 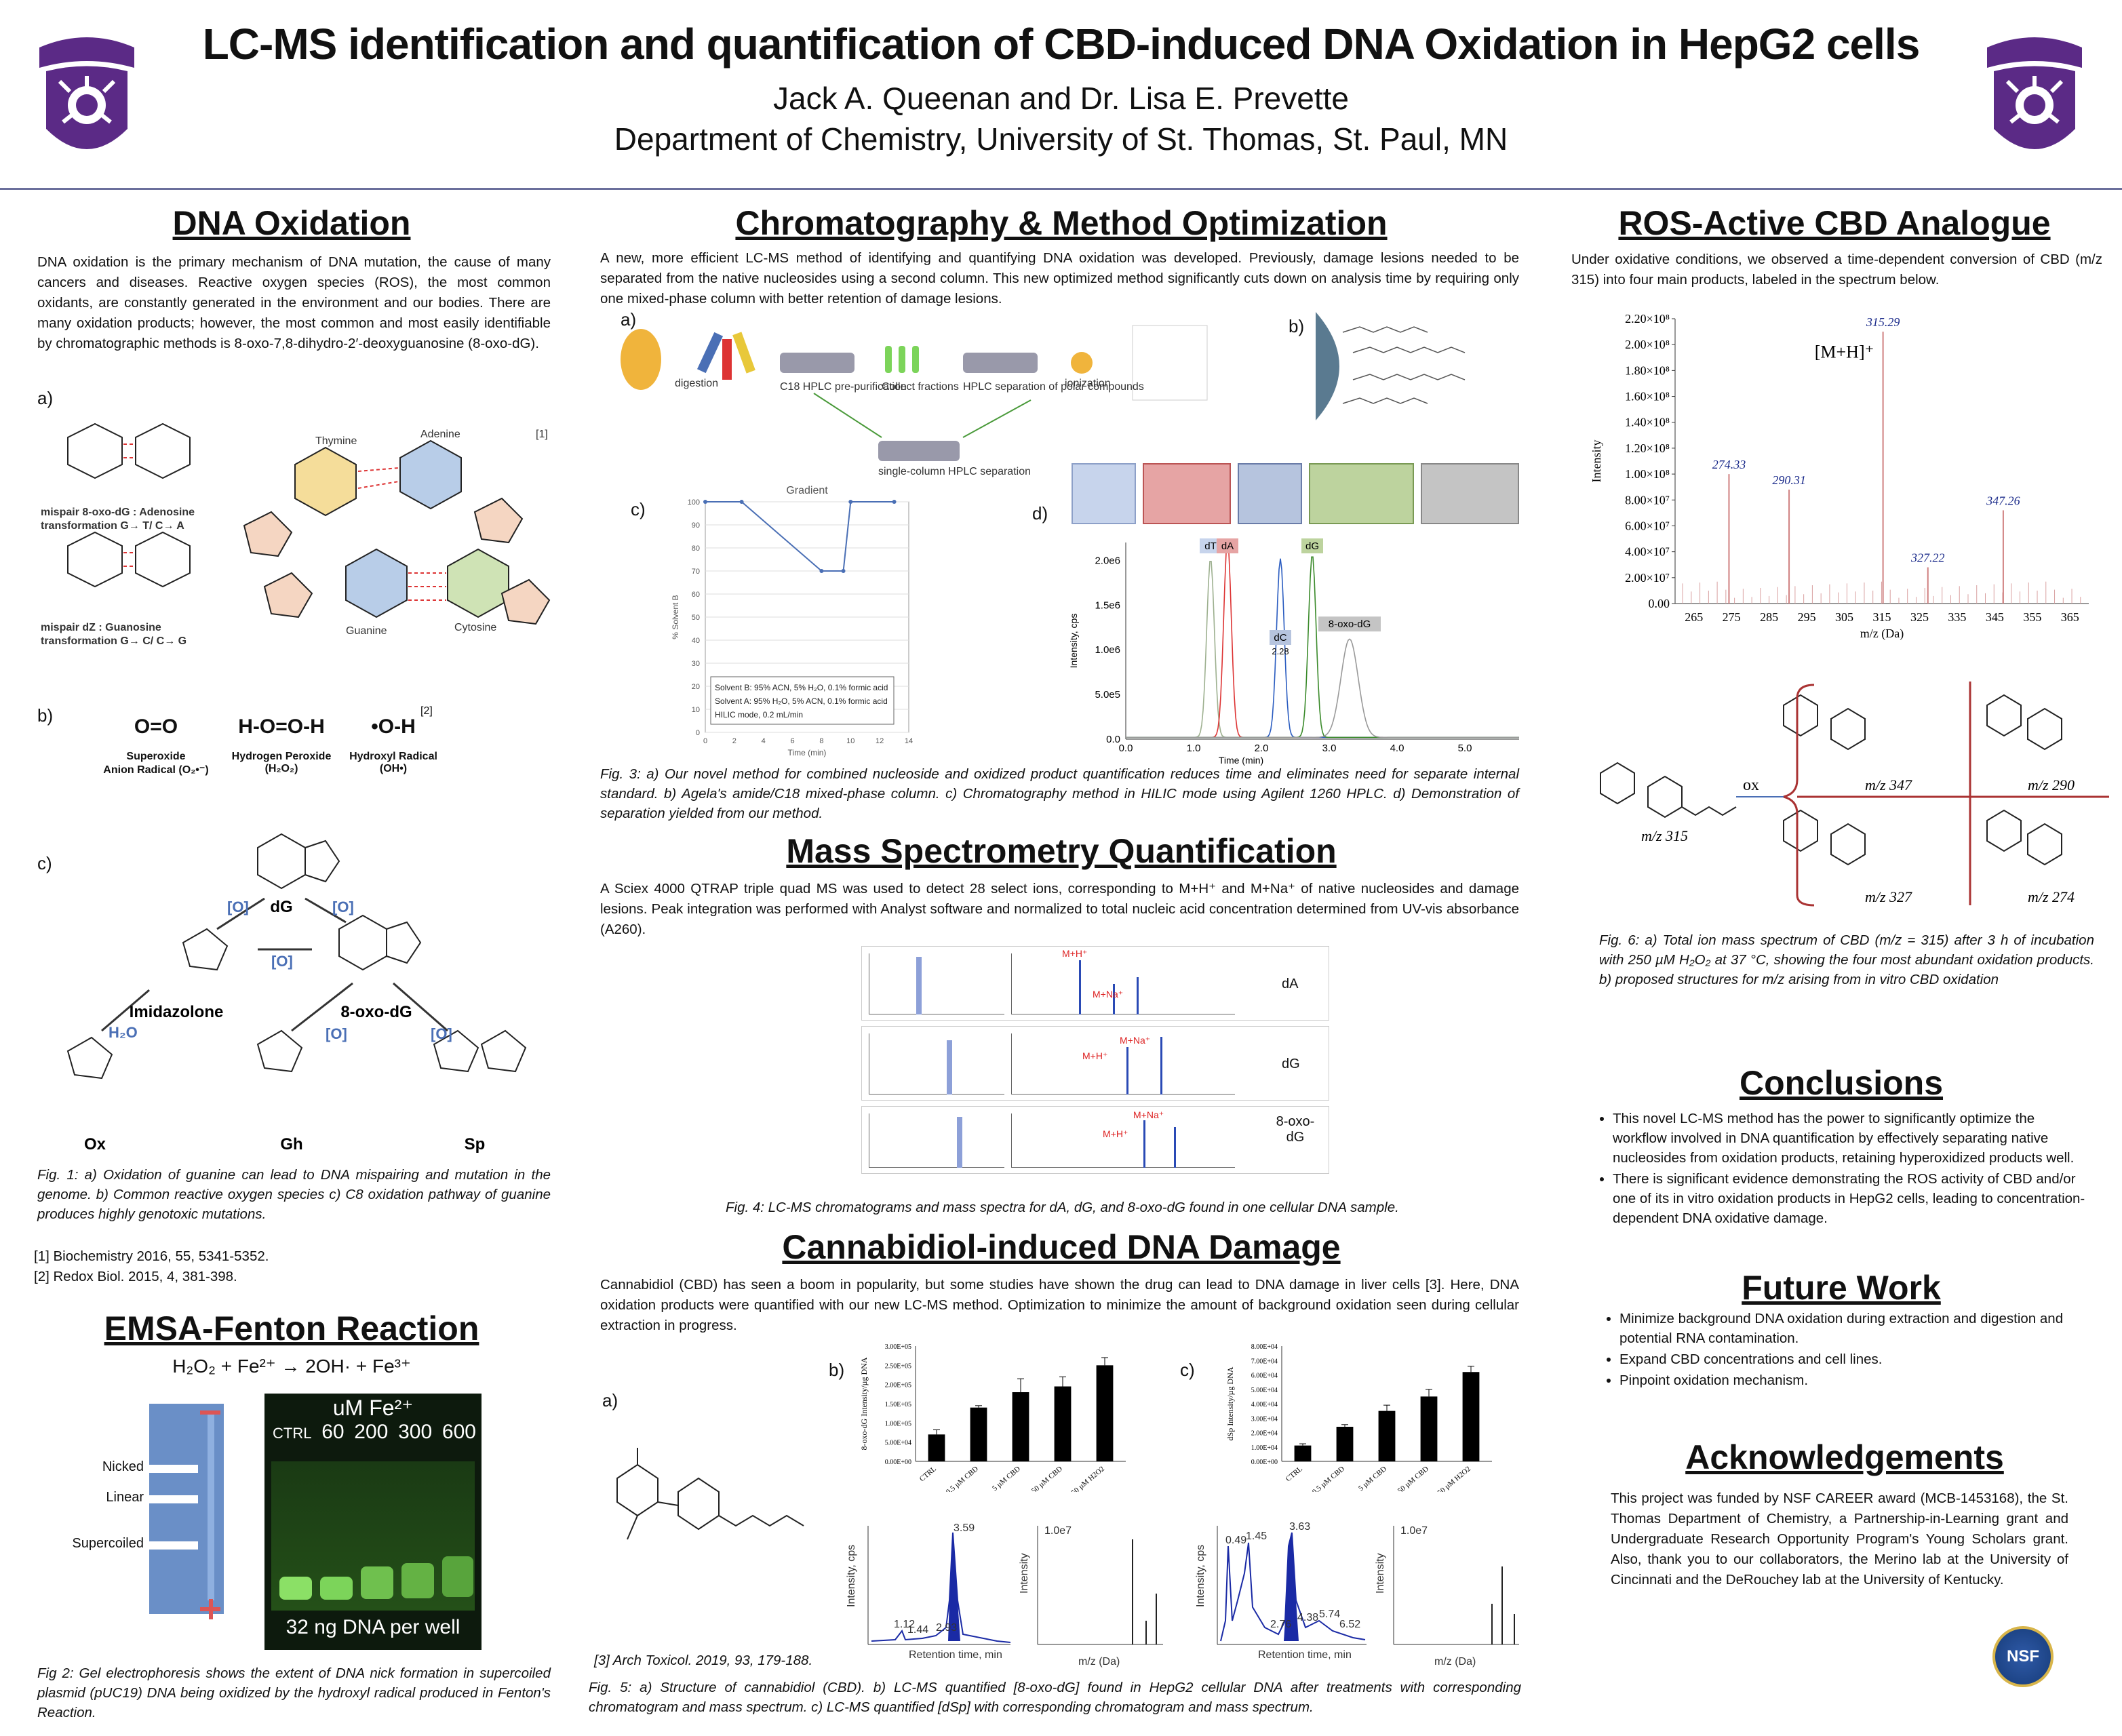 I want to click on gradient-xtick: 8, so click(x=821, y=741).